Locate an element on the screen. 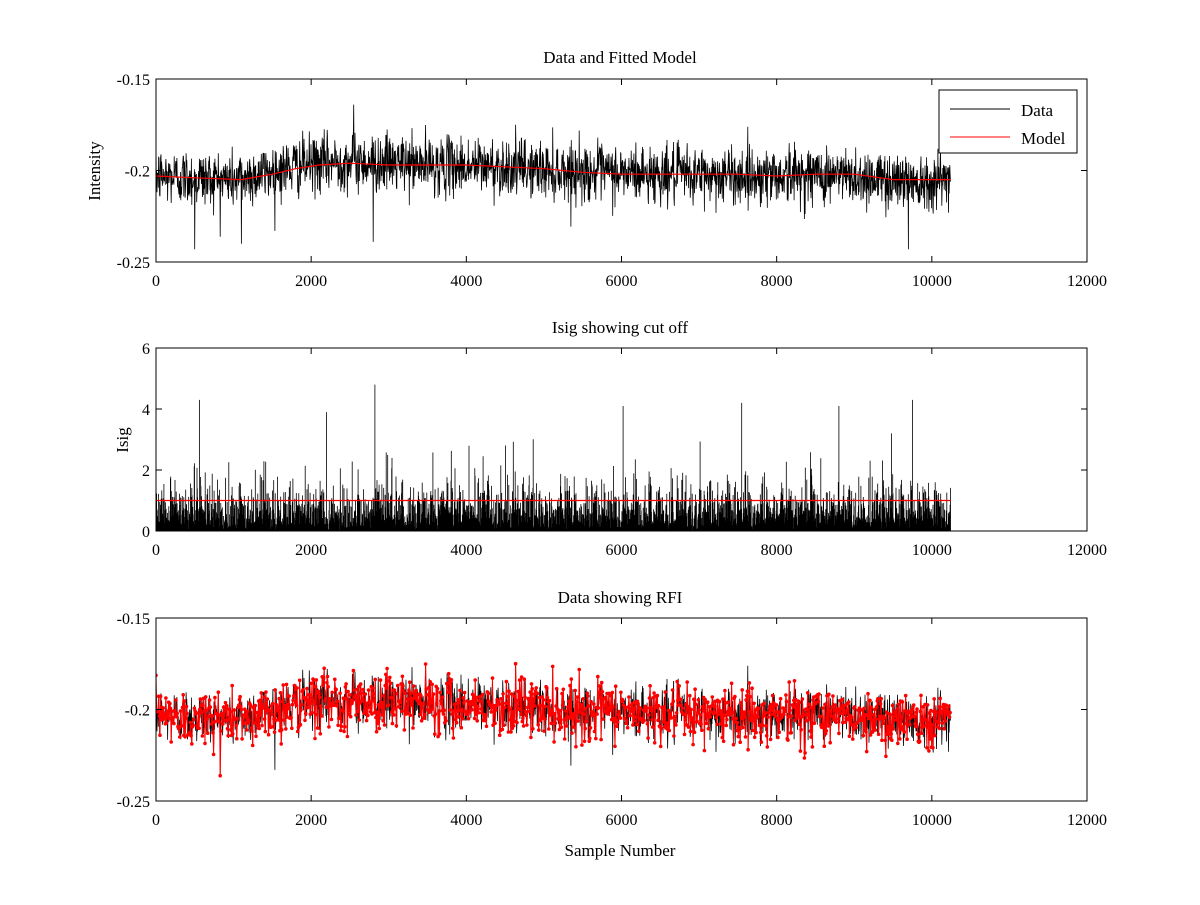  y-tick-label: -0.2 is located at coordinates (137, 711).